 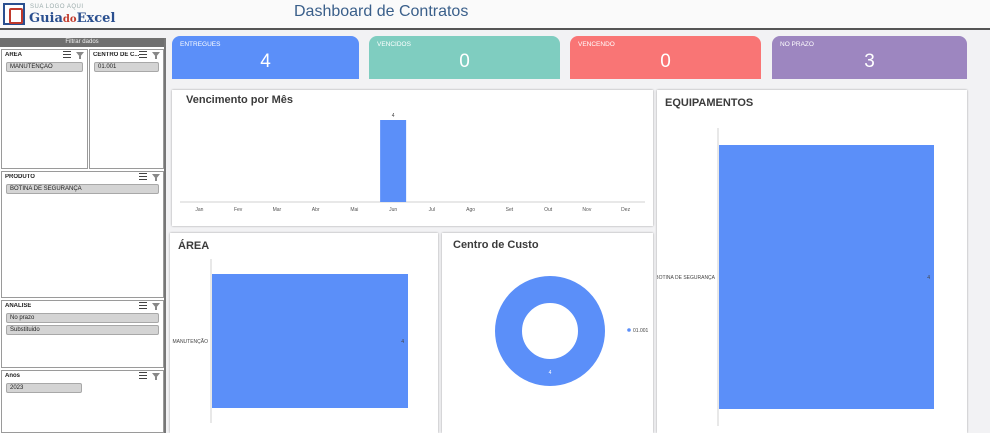 I want to click on donut-slice-01.001, so click(x=550, y=331).